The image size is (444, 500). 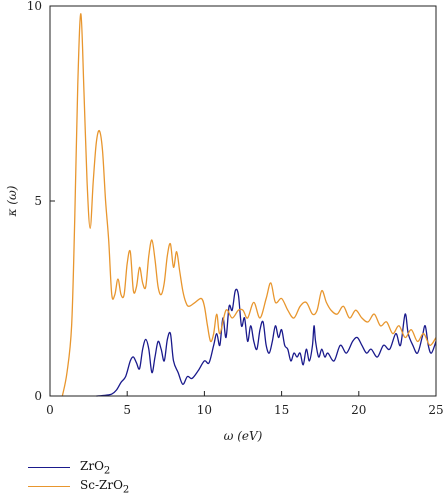 What do you see at coordinates (78, 486) in the screenshot?
I see `legend-item-sc-zro2: Sc-ZrO2` at bounding box center [78, 486].